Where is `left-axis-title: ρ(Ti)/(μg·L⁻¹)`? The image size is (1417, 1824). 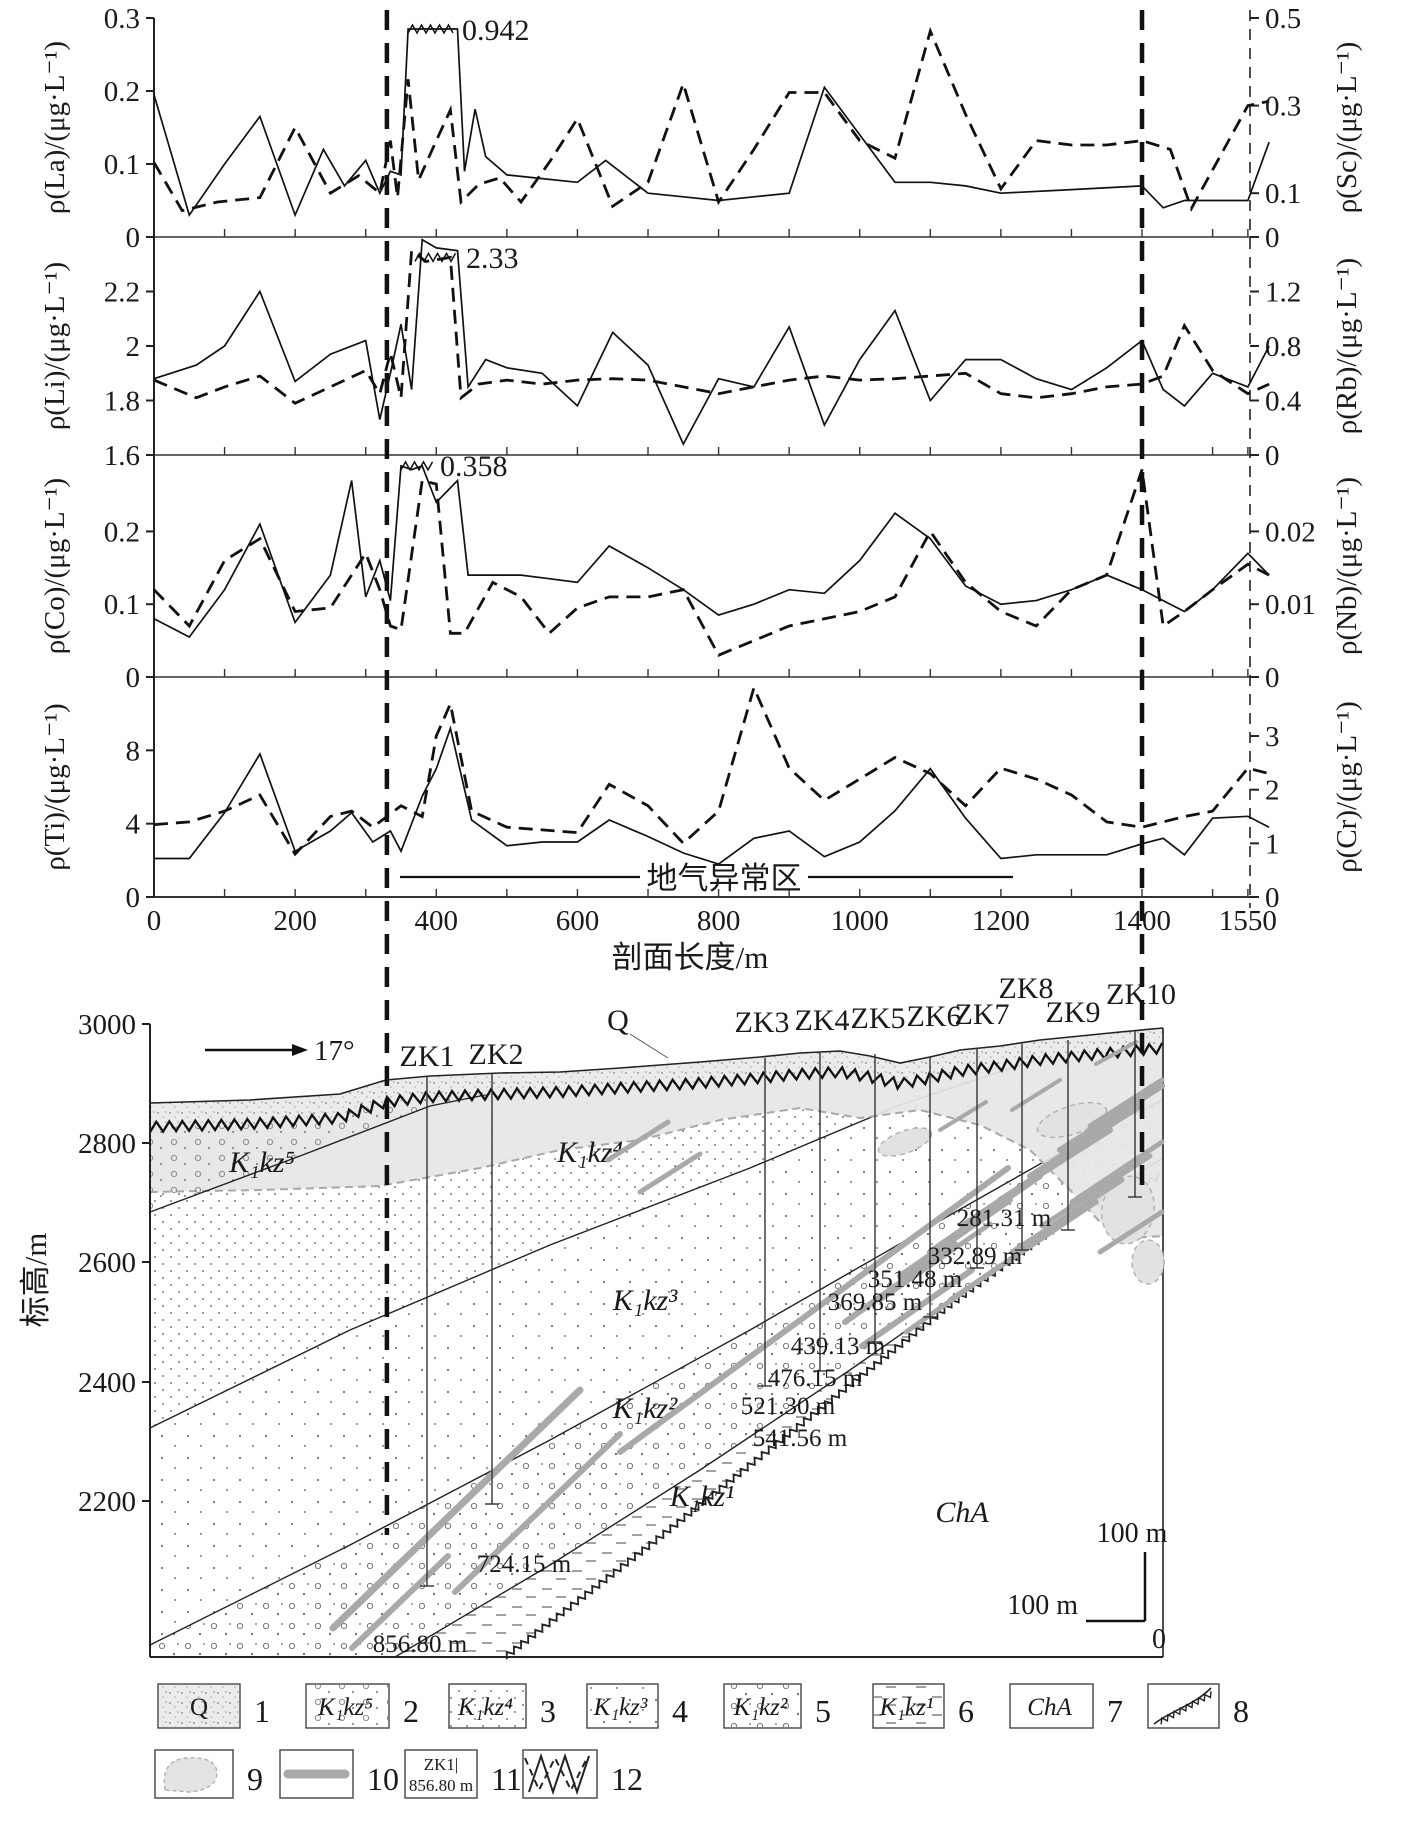 left-axis-title: ρ(Ti)/(μg·L⁻¹) is located at coordinates (55, 786).